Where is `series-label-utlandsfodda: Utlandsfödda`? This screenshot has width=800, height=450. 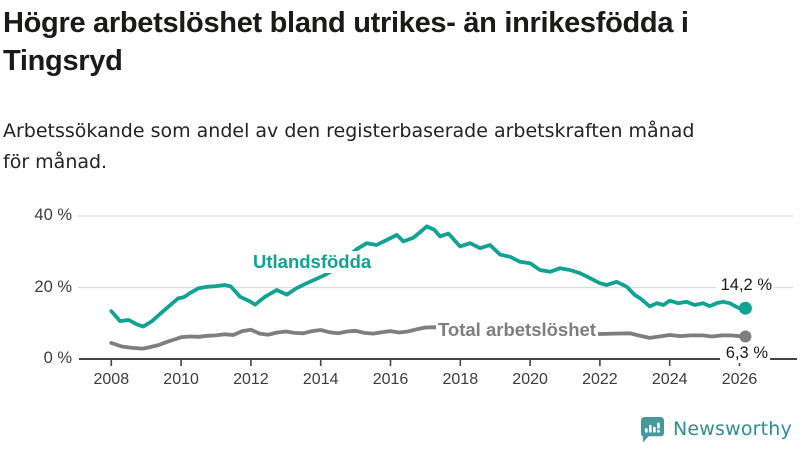
series-label-utlandsfodda: Utlandsfödda is located at coordinates (312, 262).